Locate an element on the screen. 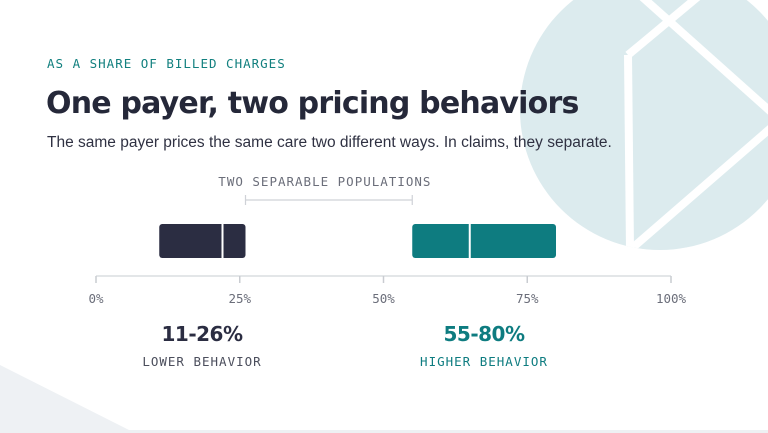  eyebrow-label: AS A SHARE OF BILLED CHARGES is located at coordinates (166, 63).